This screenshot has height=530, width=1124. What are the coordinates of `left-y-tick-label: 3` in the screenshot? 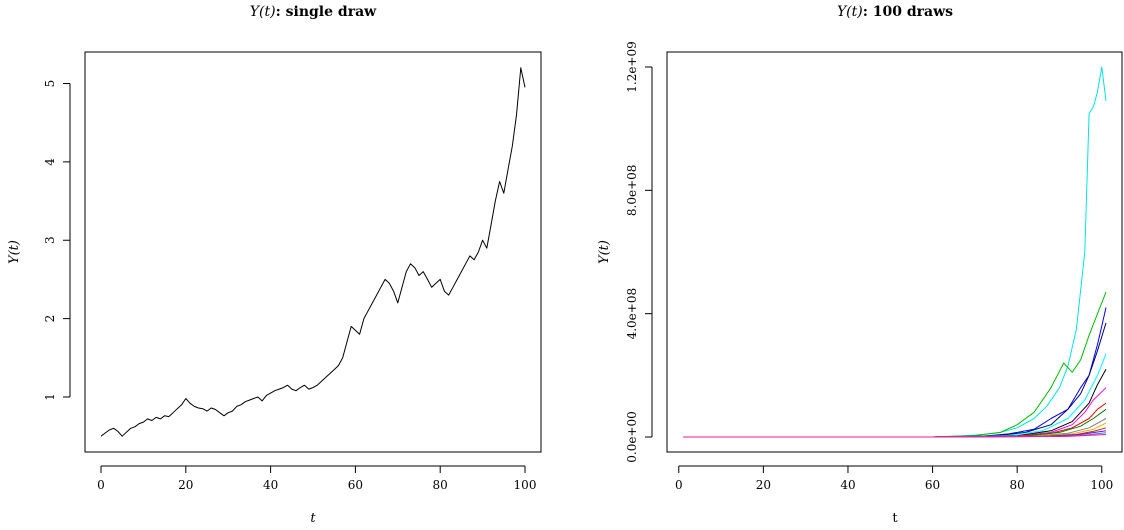 It's located at (50, 240).